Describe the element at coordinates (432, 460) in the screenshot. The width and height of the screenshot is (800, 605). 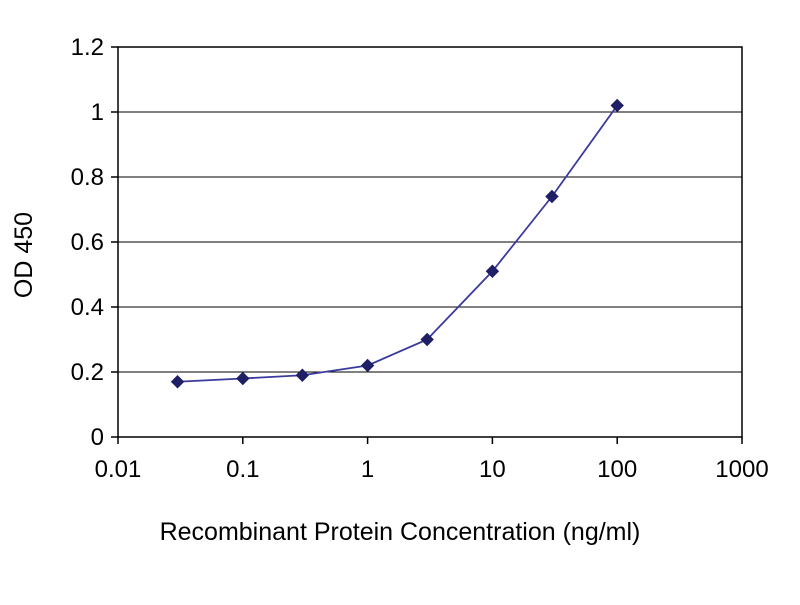
I see `x-axis-ticks: 0.01 0.1 1 10 100 1000` at that location.